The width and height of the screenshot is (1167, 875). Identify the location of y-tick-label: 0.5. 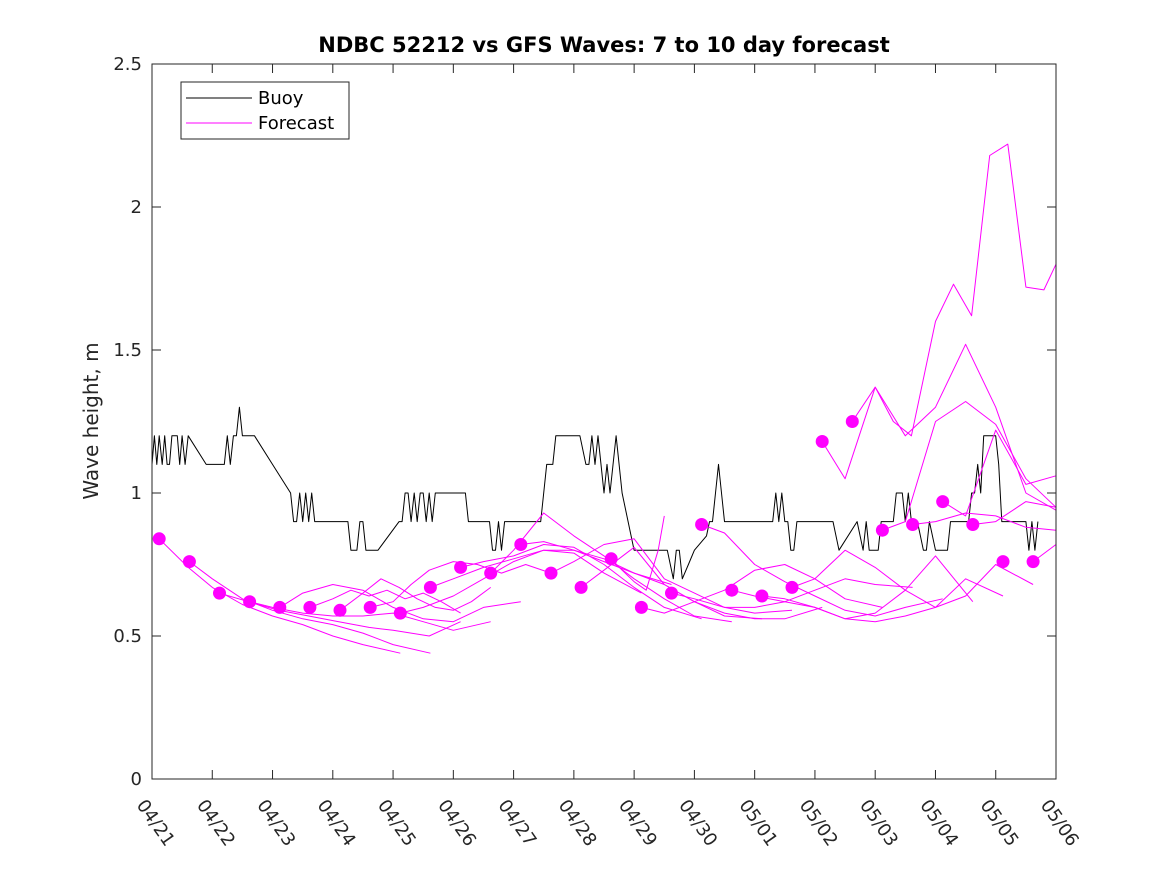
(127, 636).